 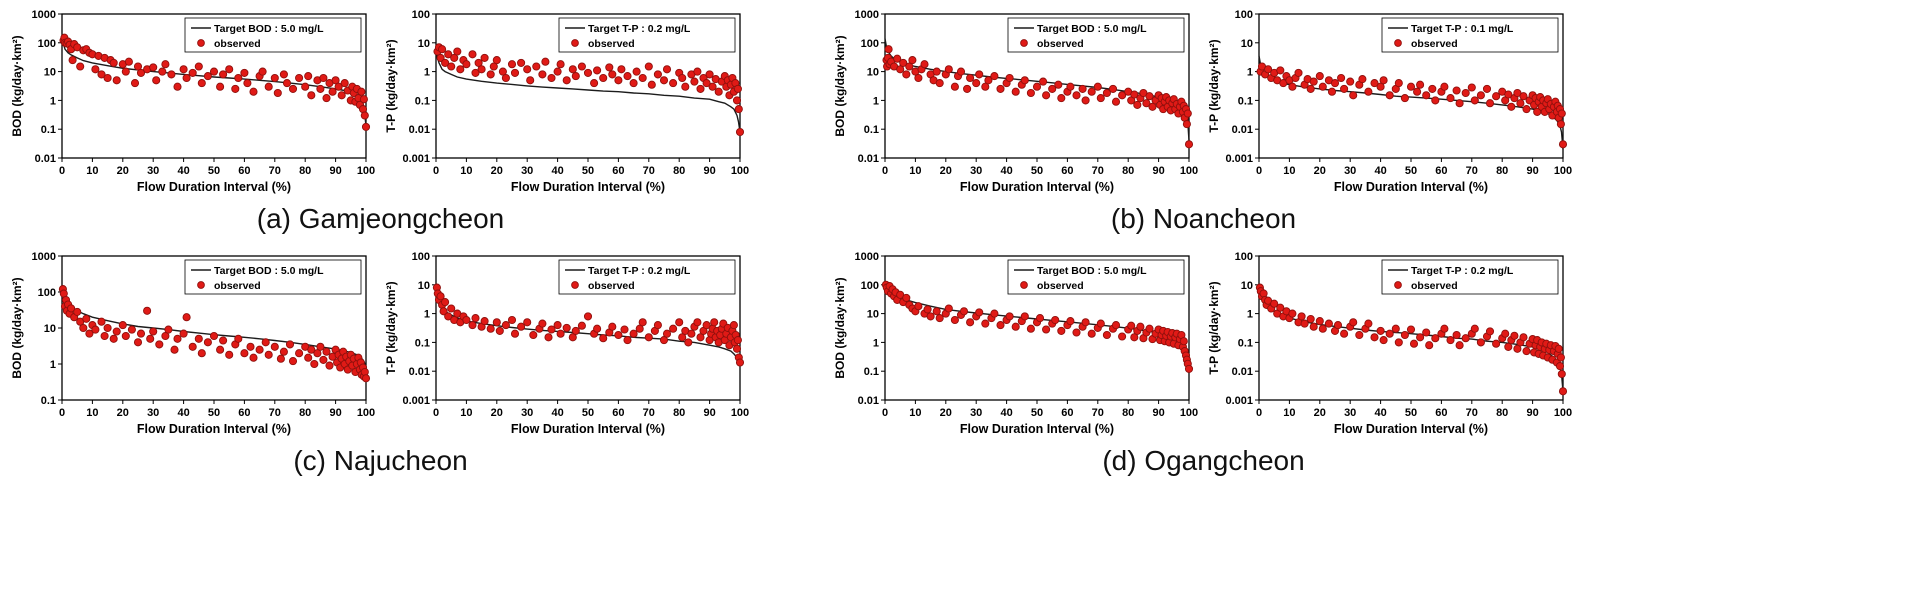 I want to click on svg-text: Target BOD : 5.0 mg/L, so click(x=269, y=271).